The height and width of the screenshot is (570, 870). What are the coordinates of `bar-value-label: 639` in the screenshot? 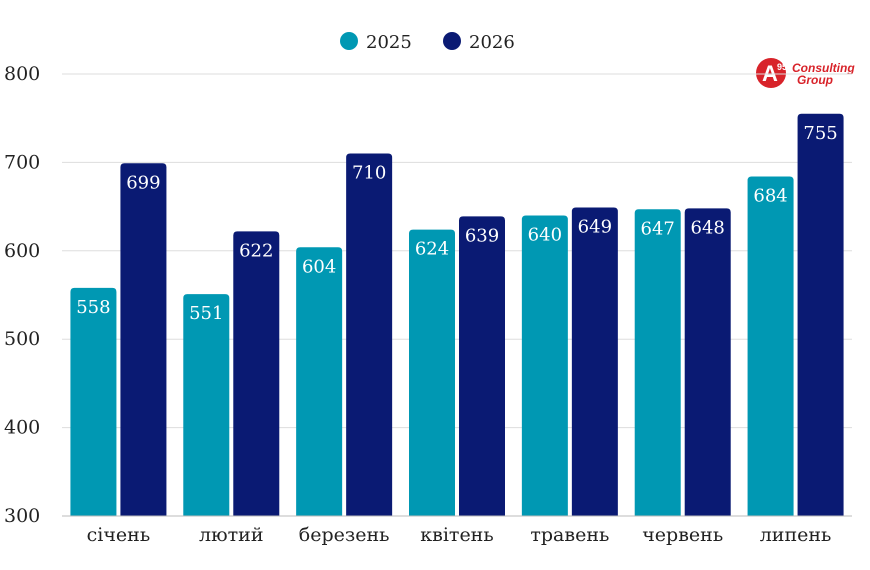 It's located at (482, 235).